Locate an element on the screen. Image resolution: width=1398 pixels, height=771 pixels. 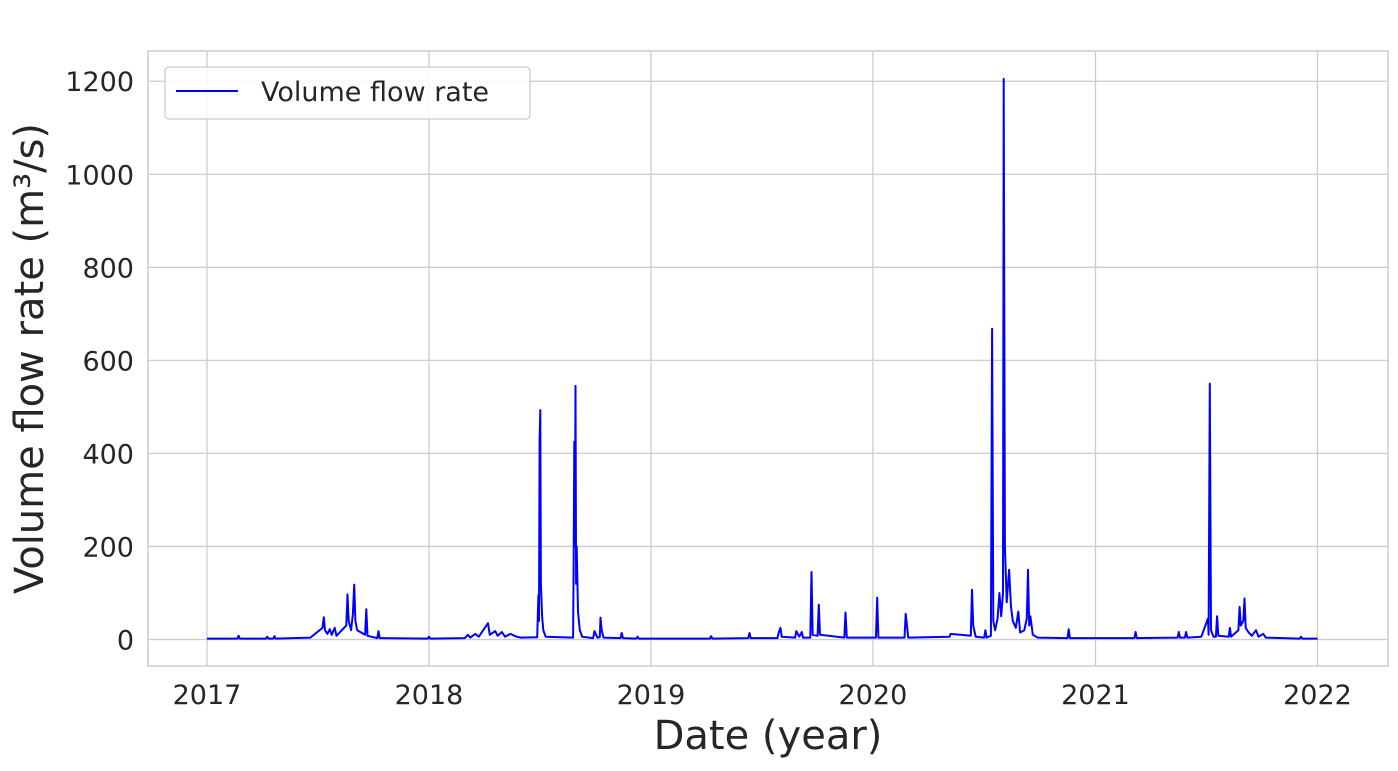
y-tick-label: 1200 is located at coordinates (99, 82).